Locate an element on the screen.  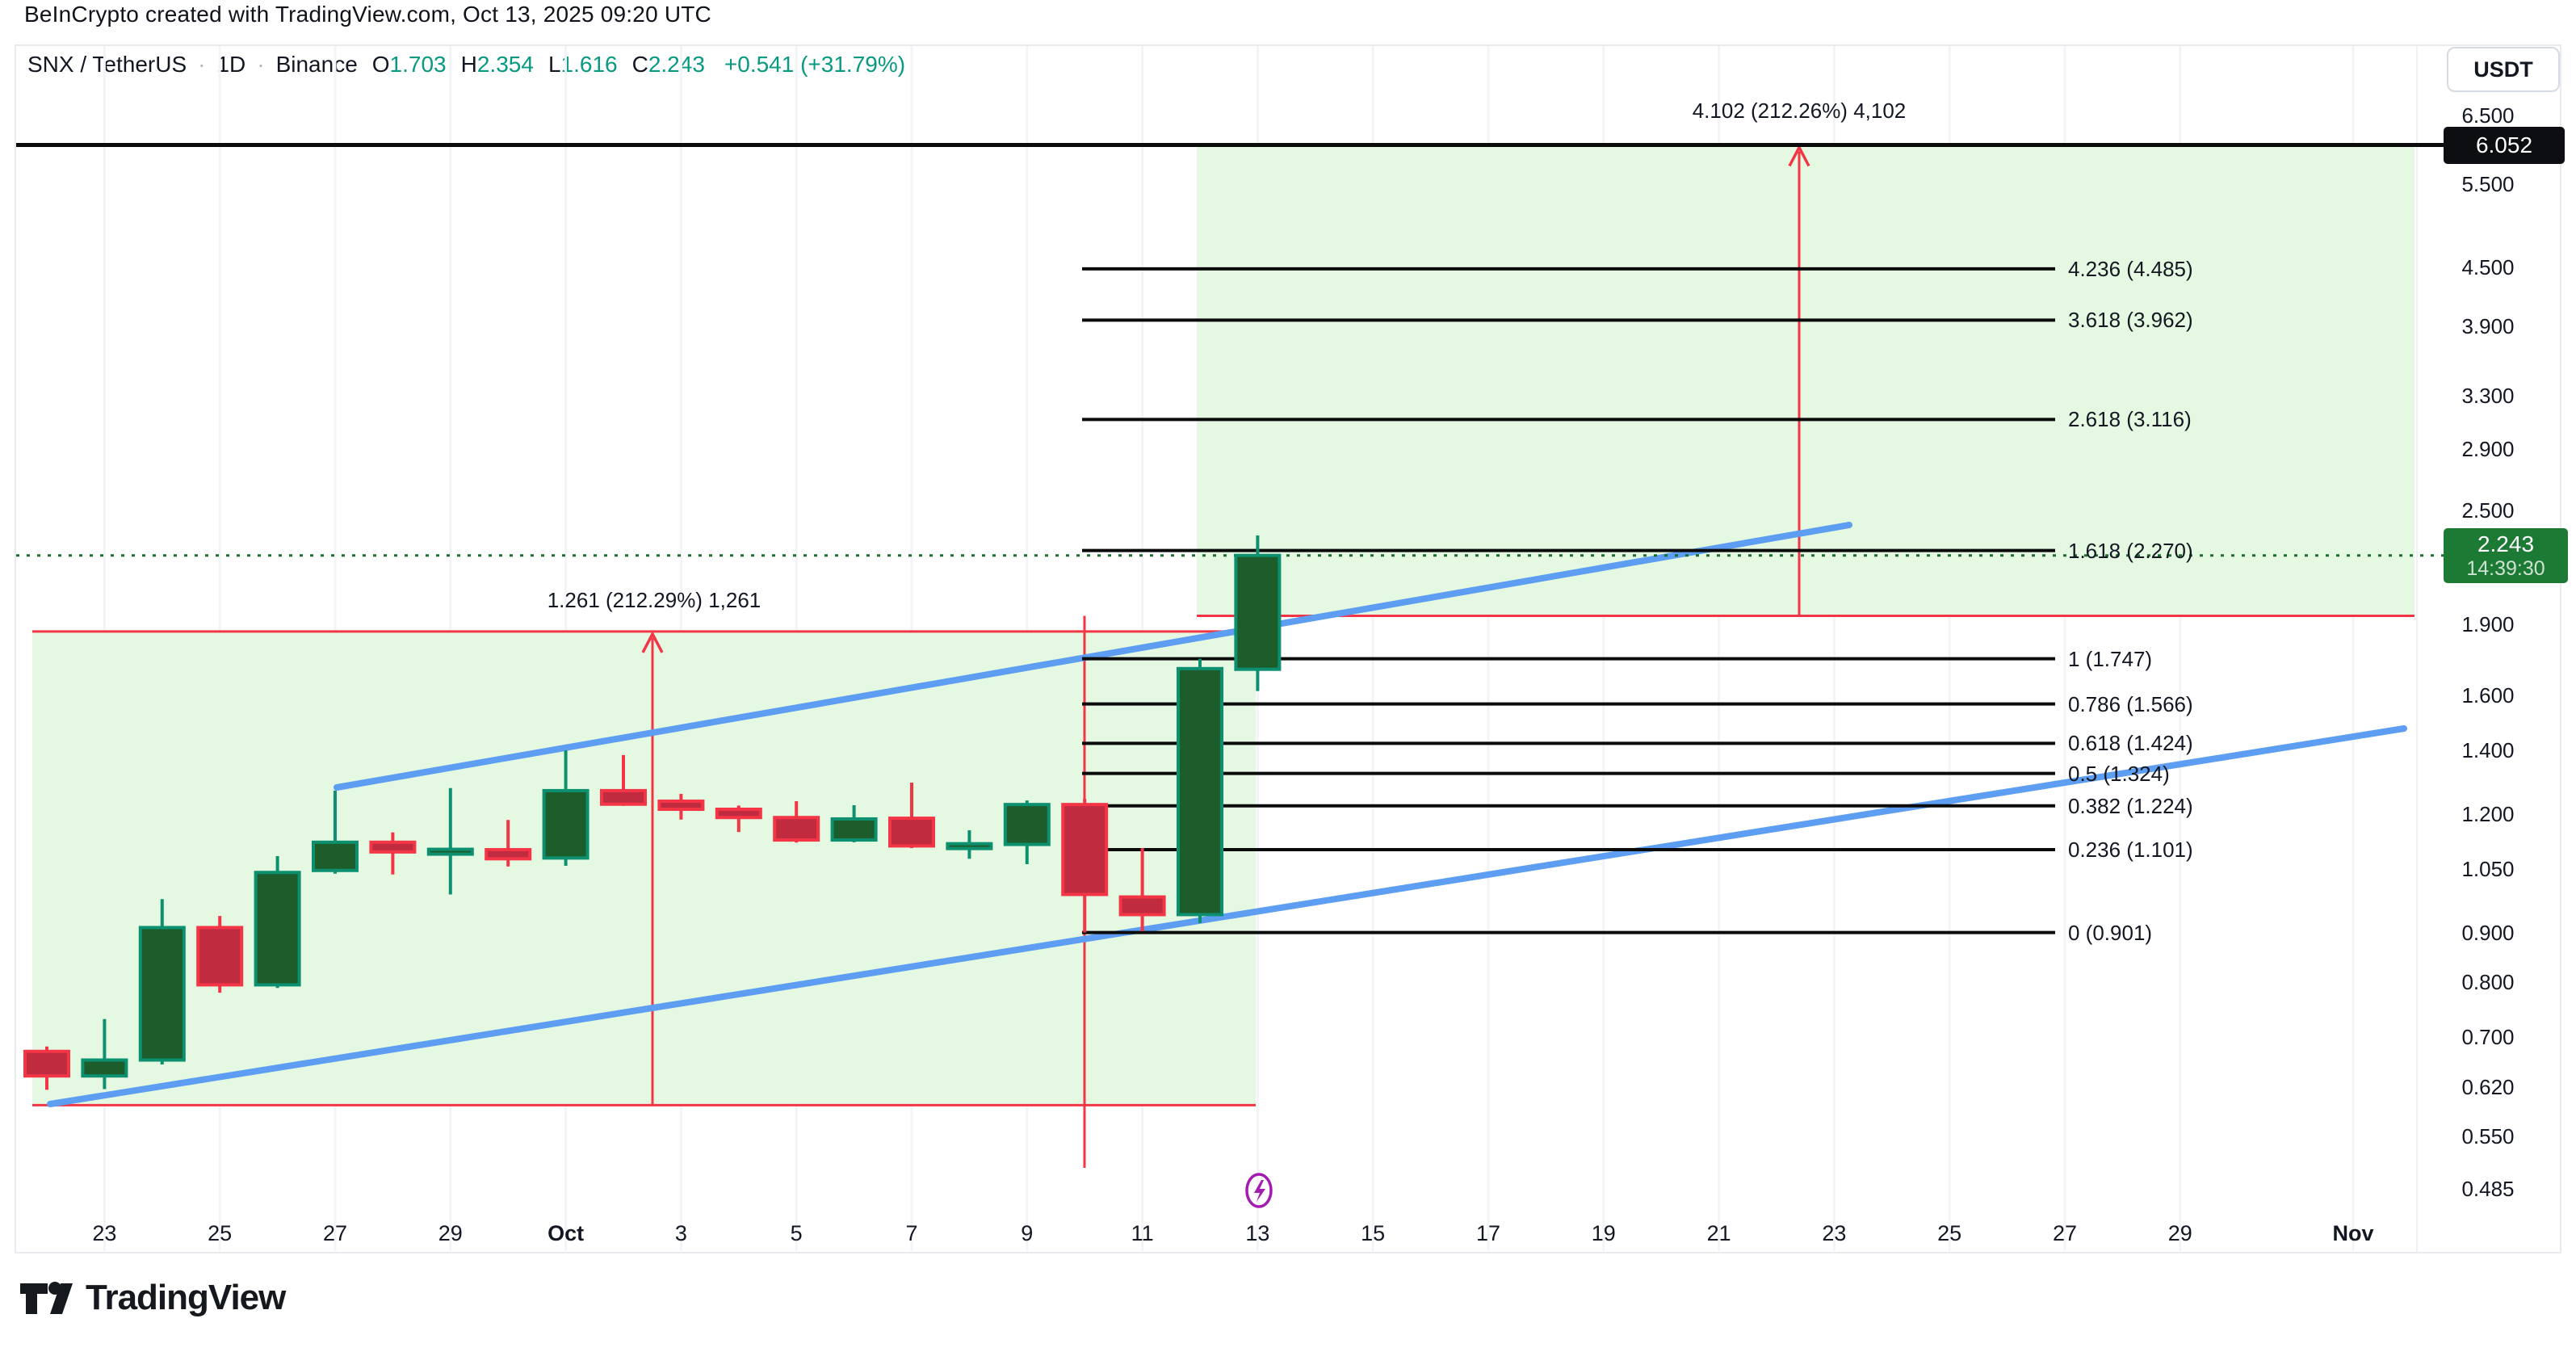
fib-level-label: 1.618 (2.270) is located at coordinates (2130, 550).